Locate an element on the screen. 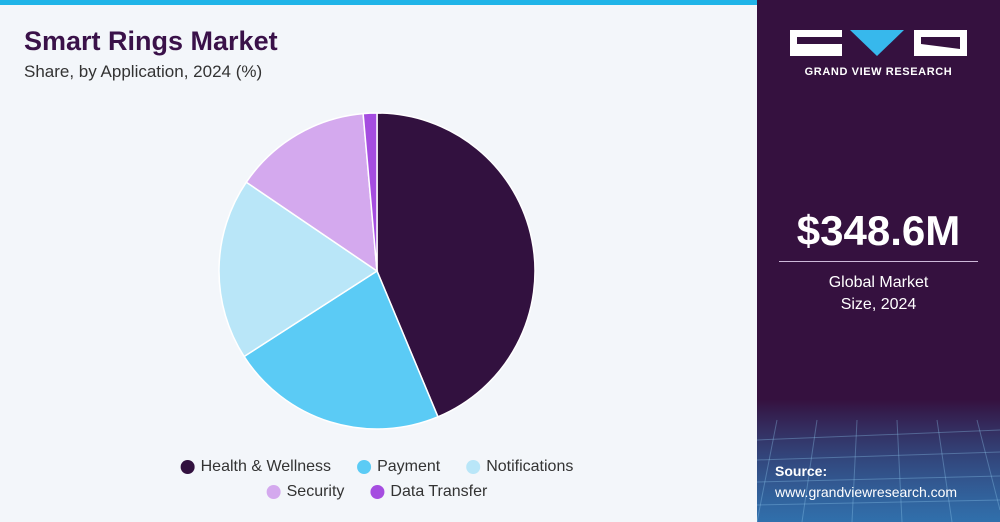 Image resolution: width=1000 pixels, height=522 pixels. accent-bar is located at coordinates (378, 2).